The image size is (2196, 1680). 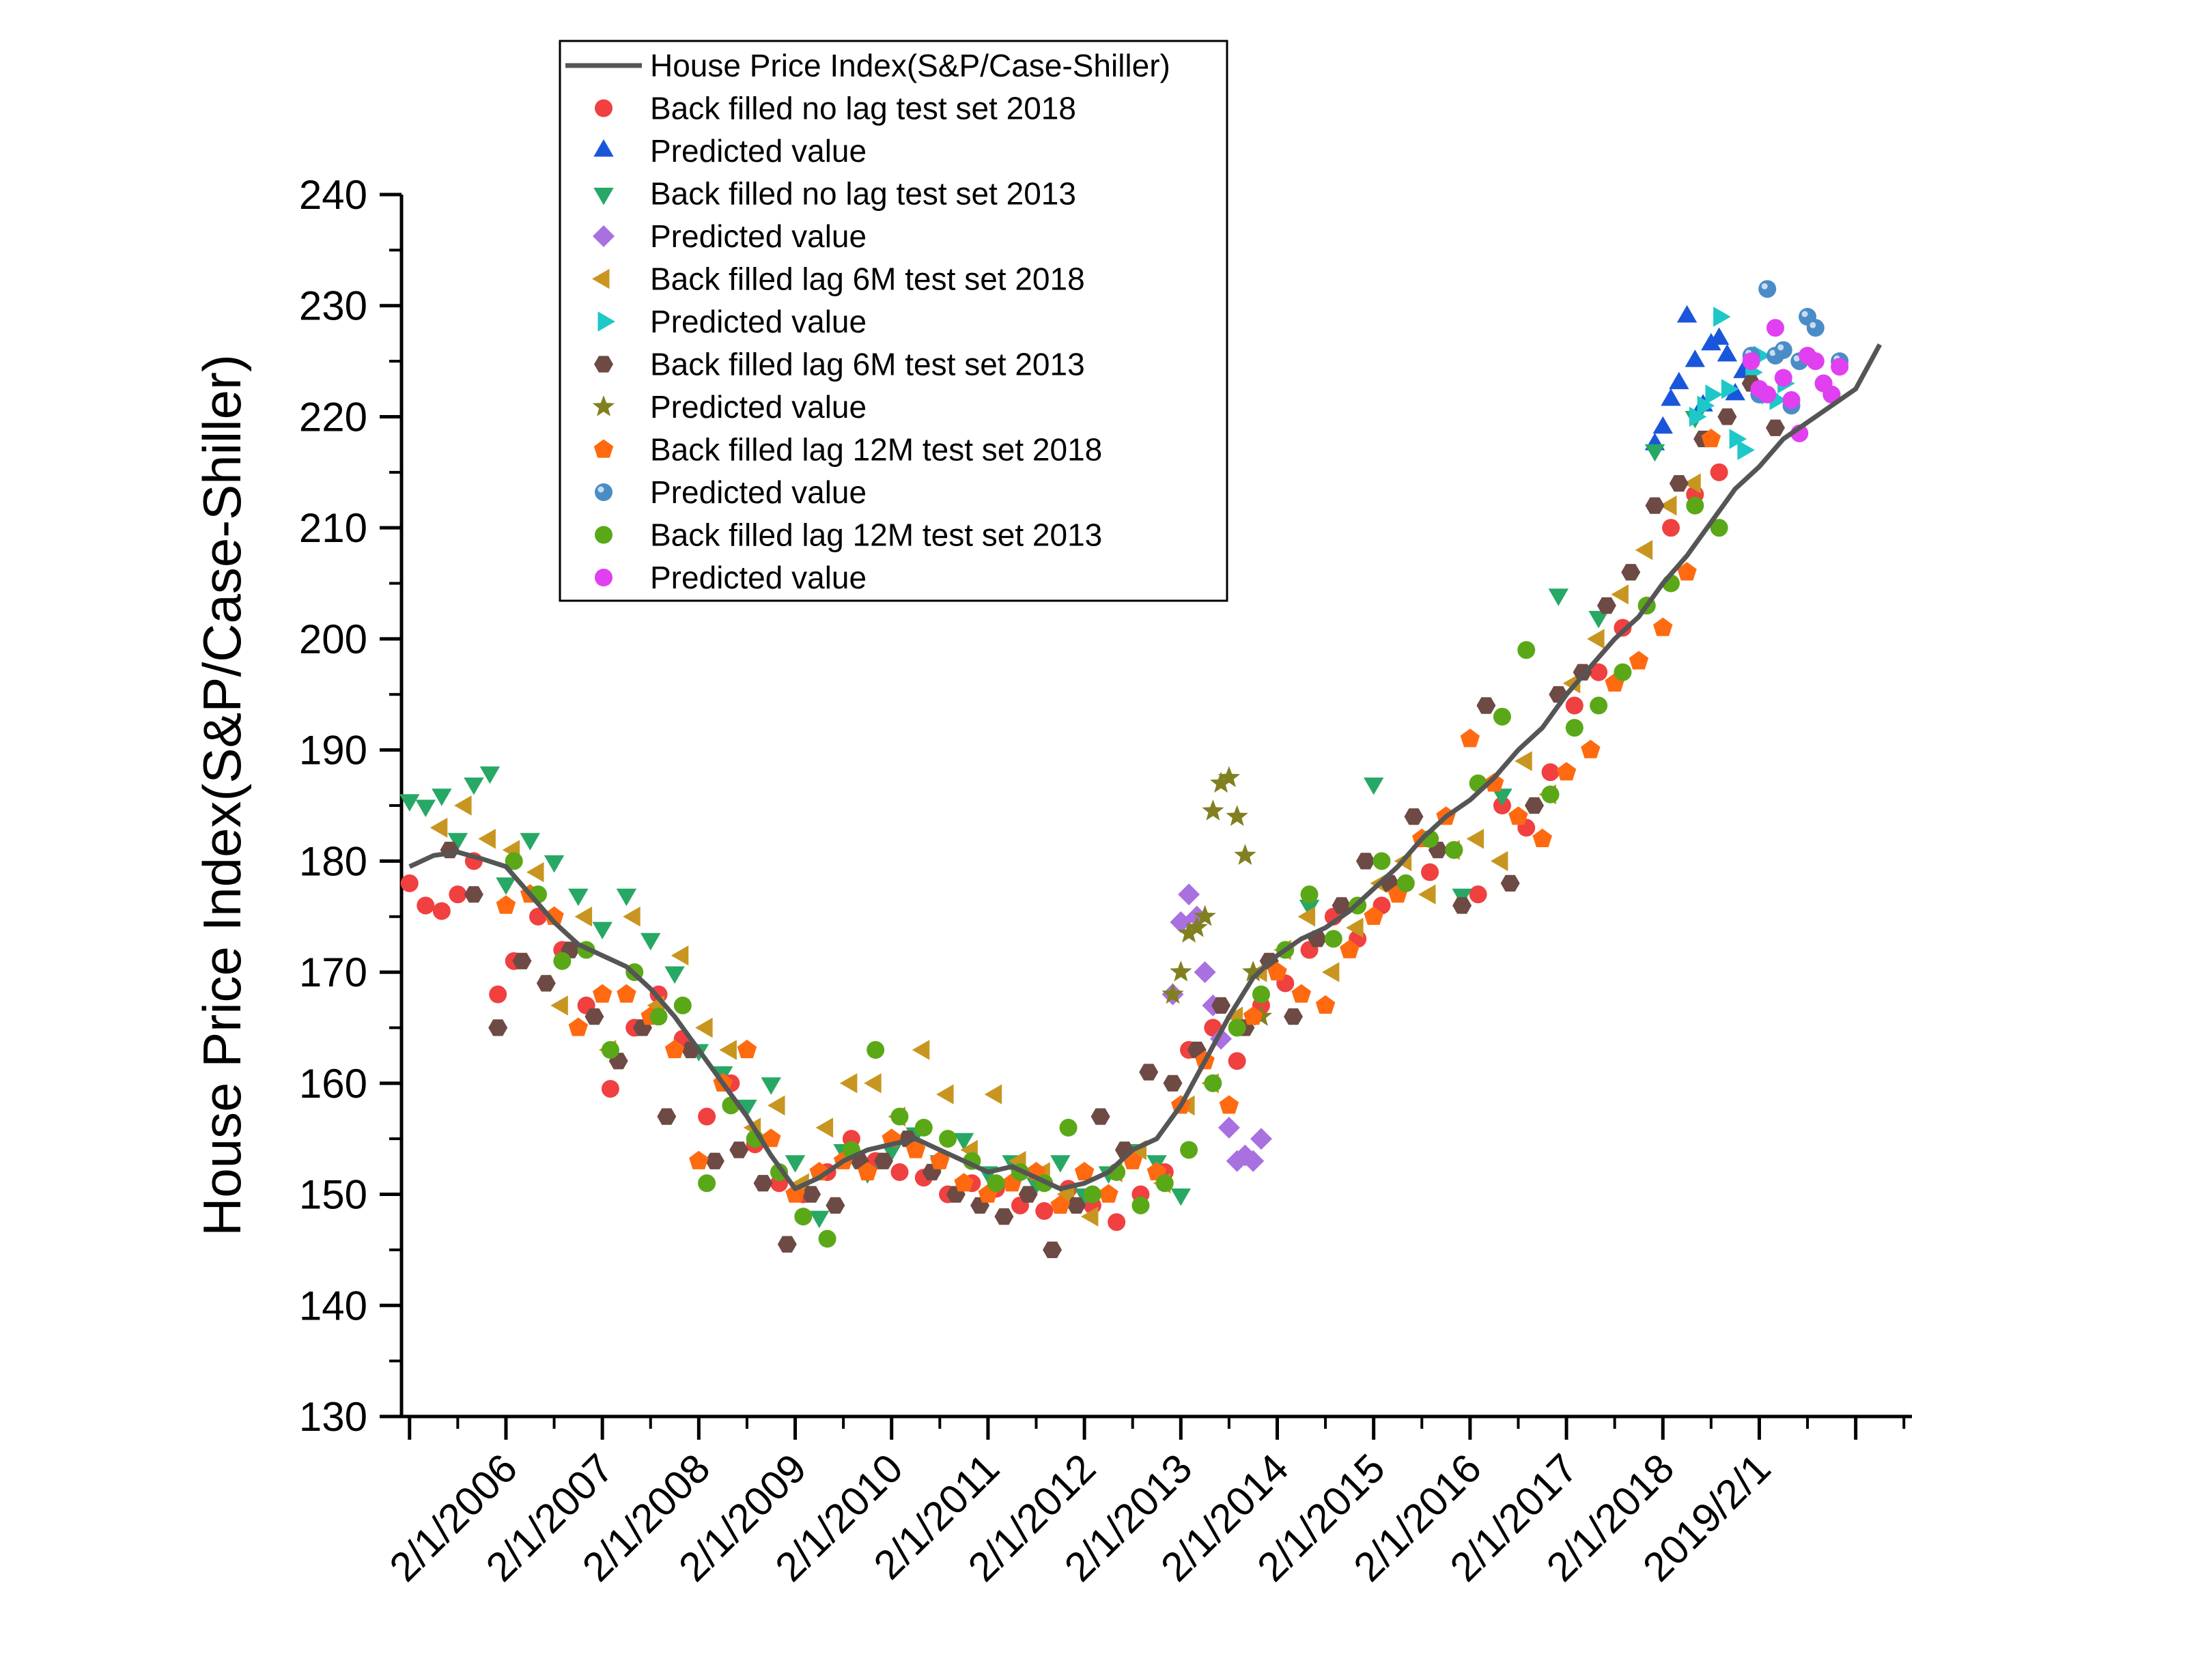 What do you see at coordinates (333, 639) in the screenshot?
I see `y-tick-label: 200` at bounding box center [333, 639].